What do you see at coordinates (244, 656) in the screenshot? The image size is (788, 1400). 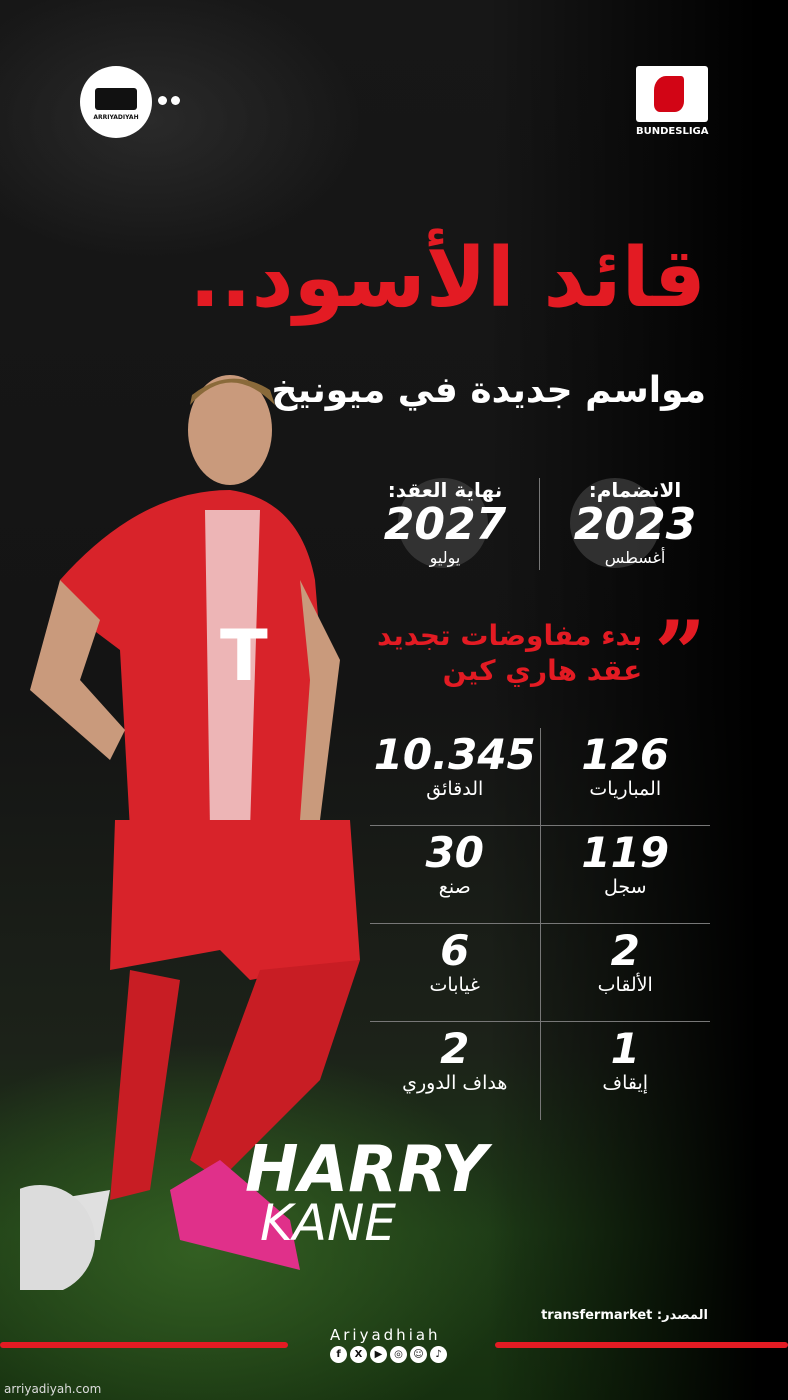 I see `svg-text: T` at bounding box center [244, 656].